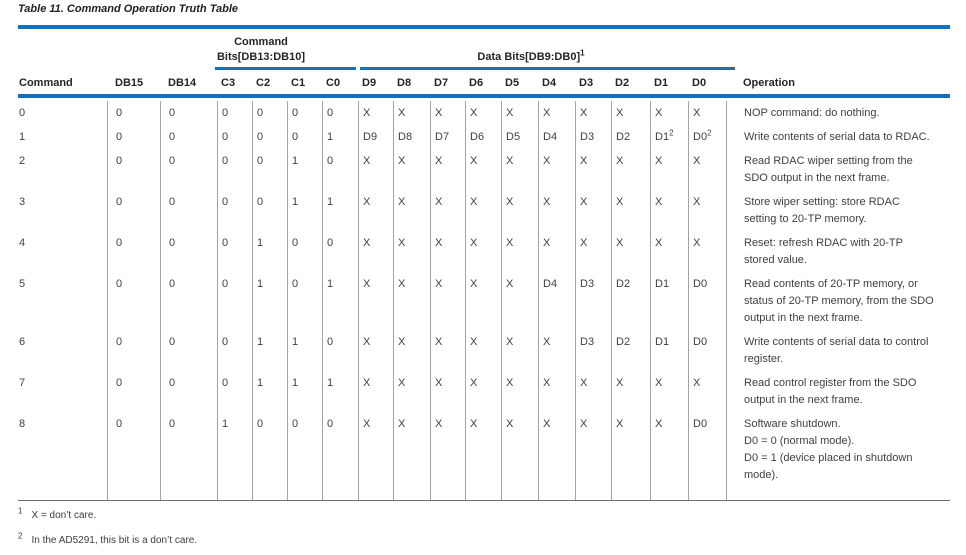 Image resolution: width=966 pixels, height=555 pixels. What do you see at coordinates (622, 83) in the screenshot?
I see `column-header-d2: D2` at bounding box center [622, 83].